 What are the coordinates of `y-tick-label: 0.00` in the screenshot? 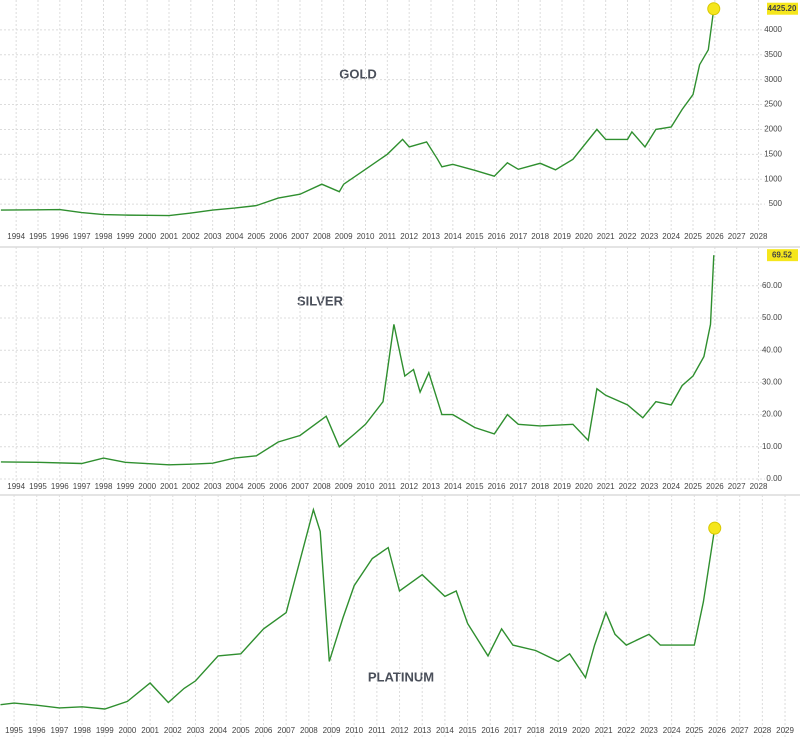 It's located at (774, 478).